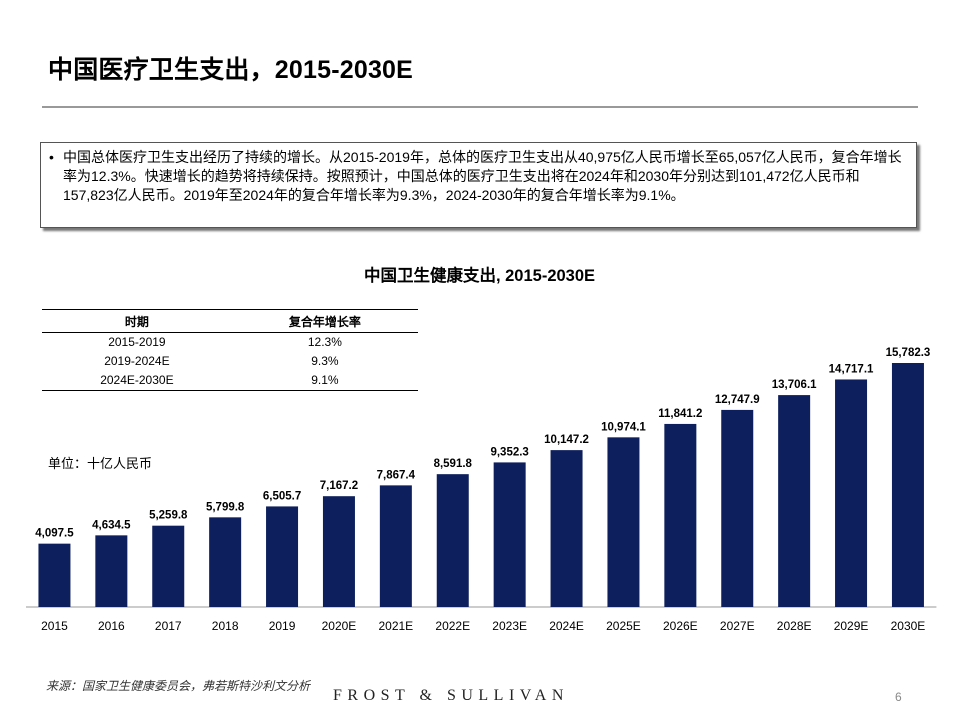  Describe the element at coordinates (338, 551) in the screenshot. I see `bar-2020E` at that location.